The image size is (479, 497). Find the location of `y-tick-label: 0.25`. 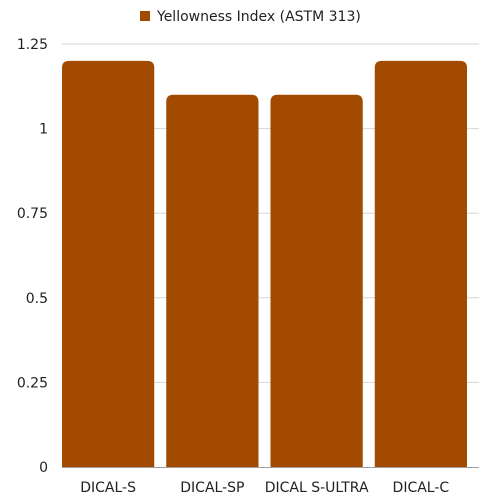

y-tick-label: 0.25 is located at coordinates (32, 383).